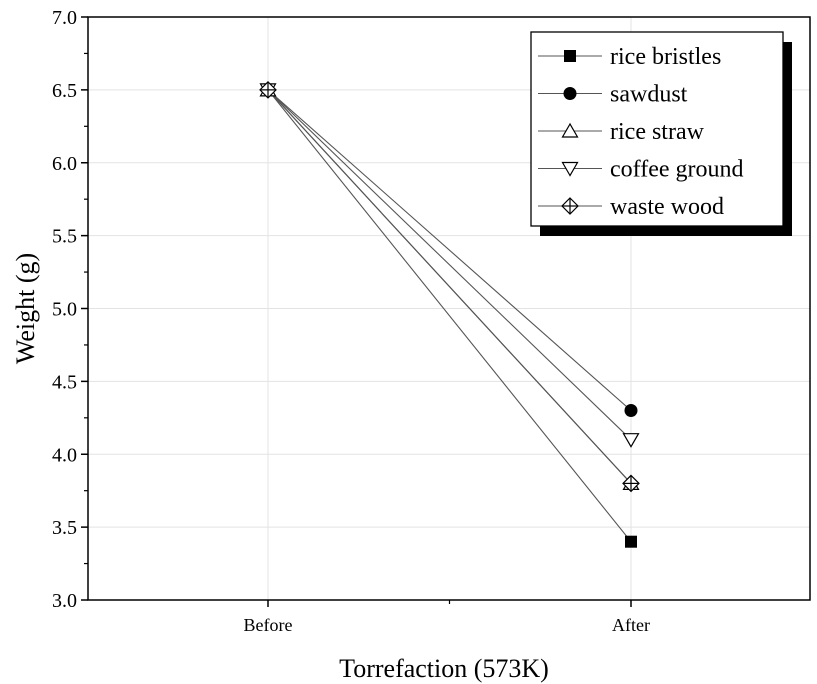 The image size is (817, 684). I want to click on y-tick-label: 6.5, so click(64, 91).